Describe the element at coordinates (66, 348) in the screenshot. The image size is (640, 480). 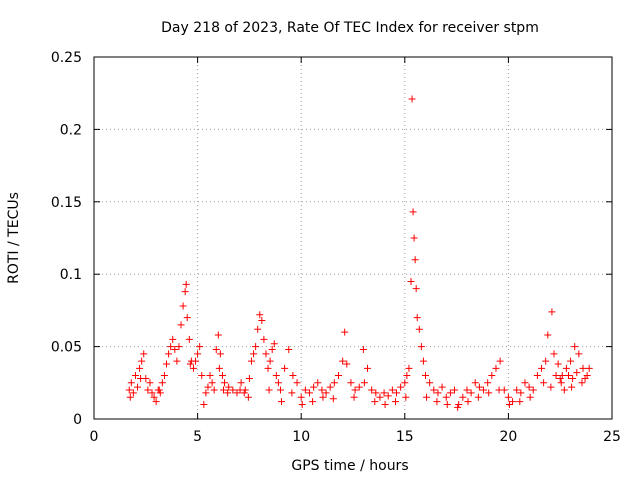
I see `y-tick-label: 0.05` at that location.